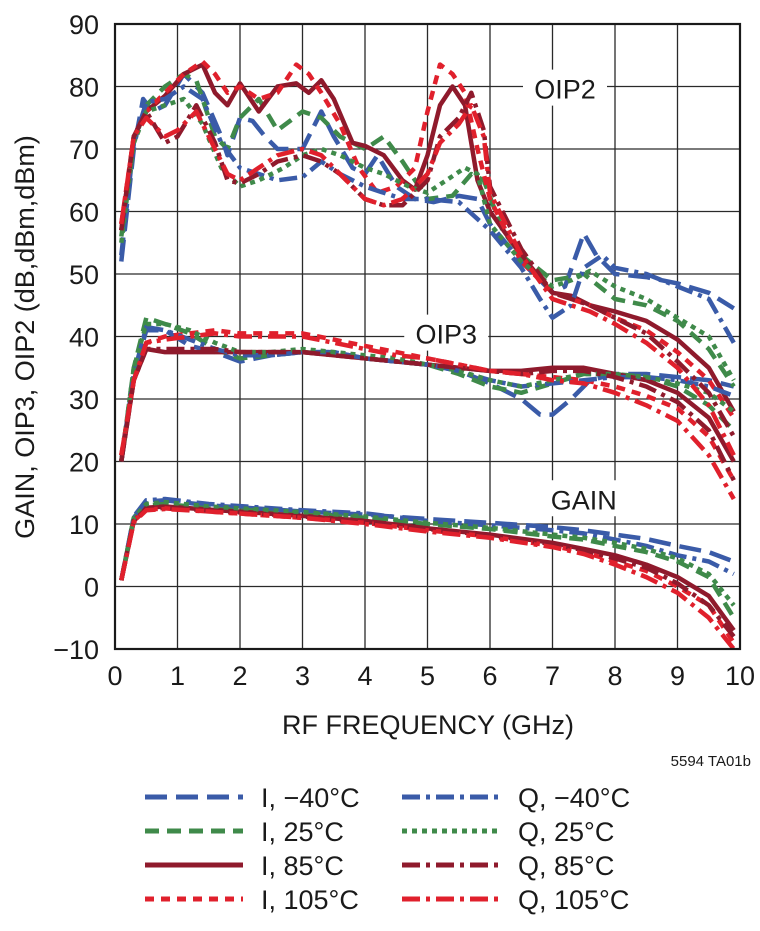 This screenshot has width=760, height=931. Describe the element at coordinates (302, 866) in the screenshot. I see `legend-label-i-85-c: I, 85°C` at that location.